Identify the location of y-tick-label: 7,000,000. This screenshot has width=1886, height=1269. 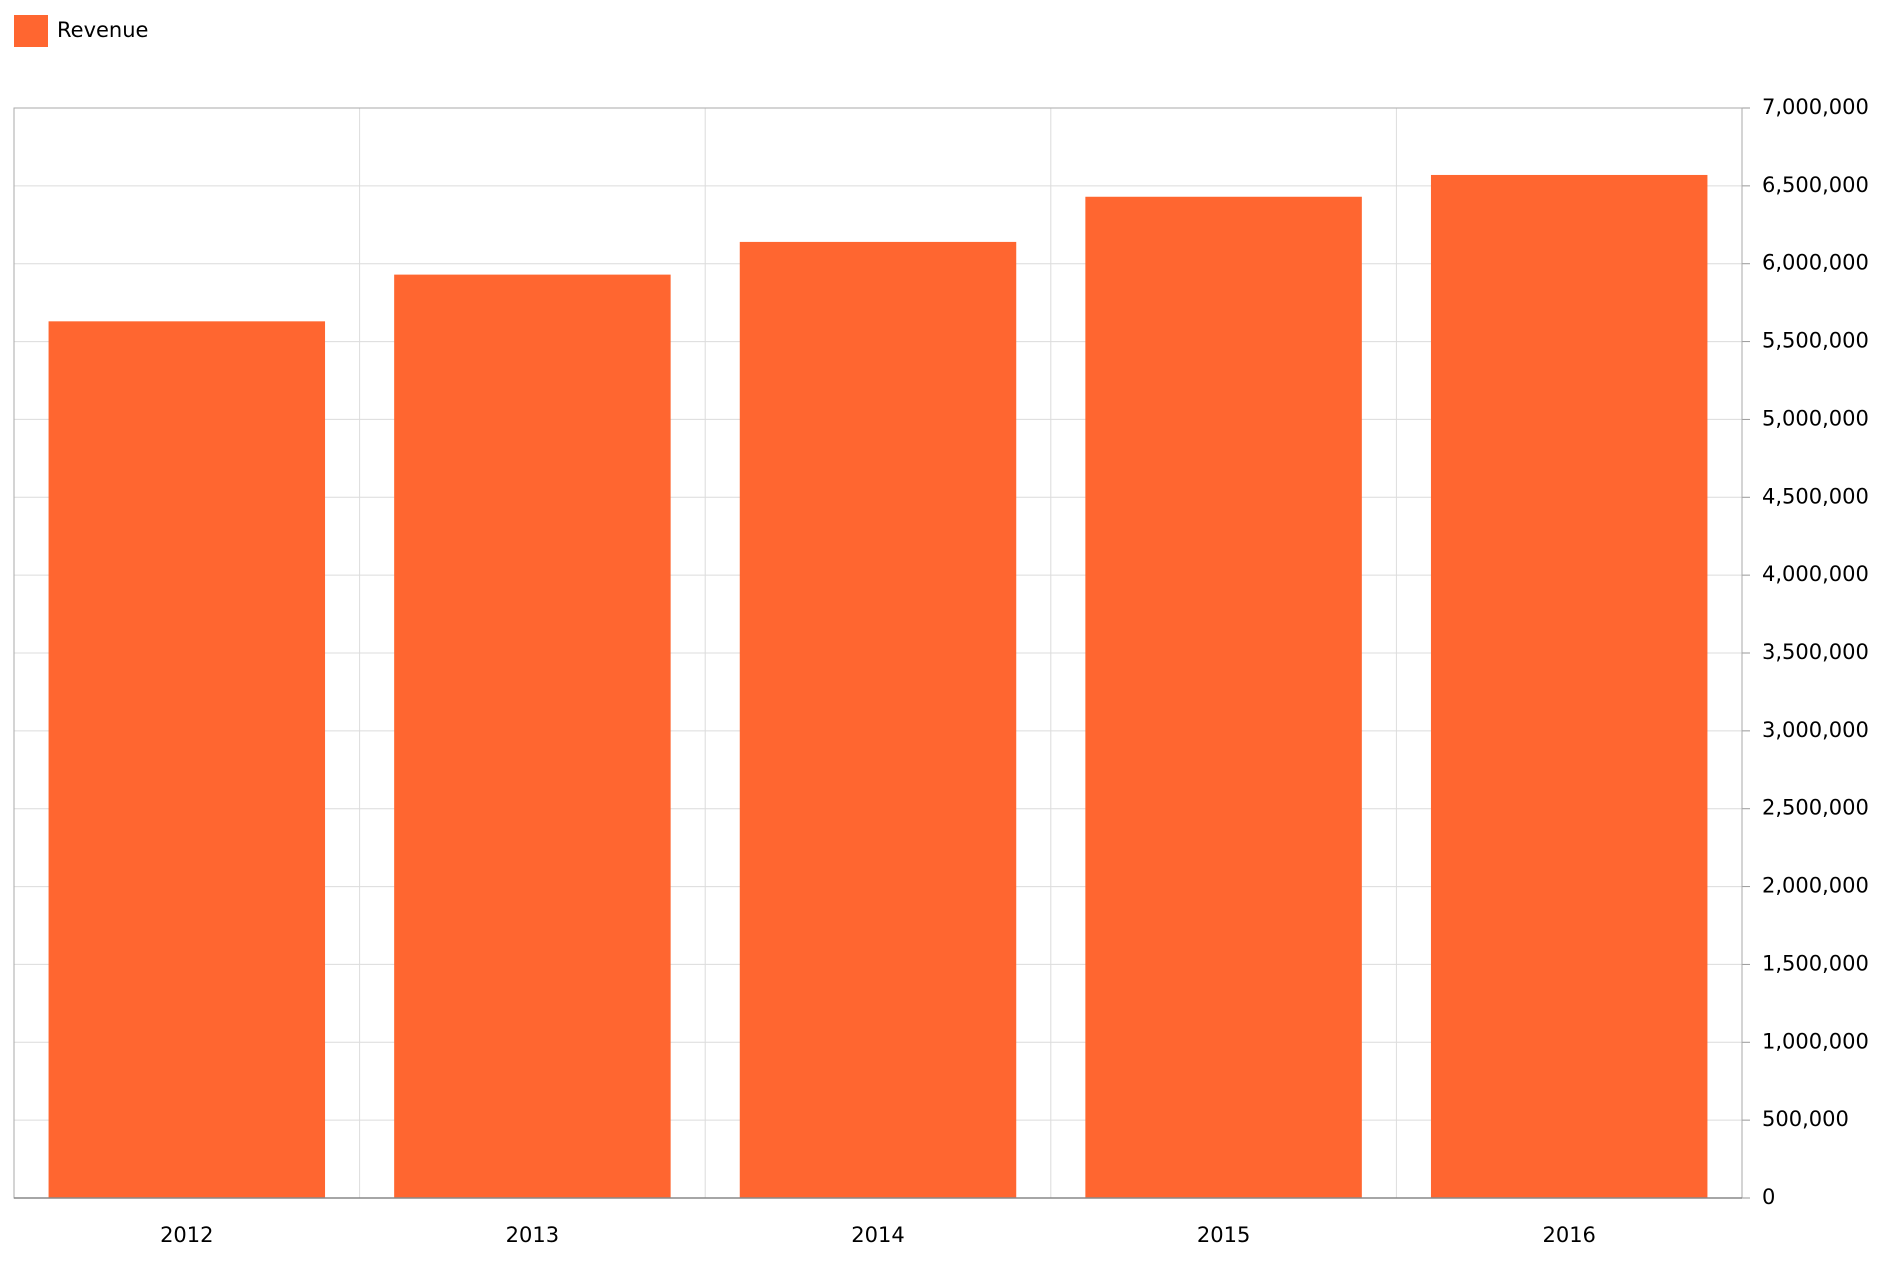
(1815, 107).